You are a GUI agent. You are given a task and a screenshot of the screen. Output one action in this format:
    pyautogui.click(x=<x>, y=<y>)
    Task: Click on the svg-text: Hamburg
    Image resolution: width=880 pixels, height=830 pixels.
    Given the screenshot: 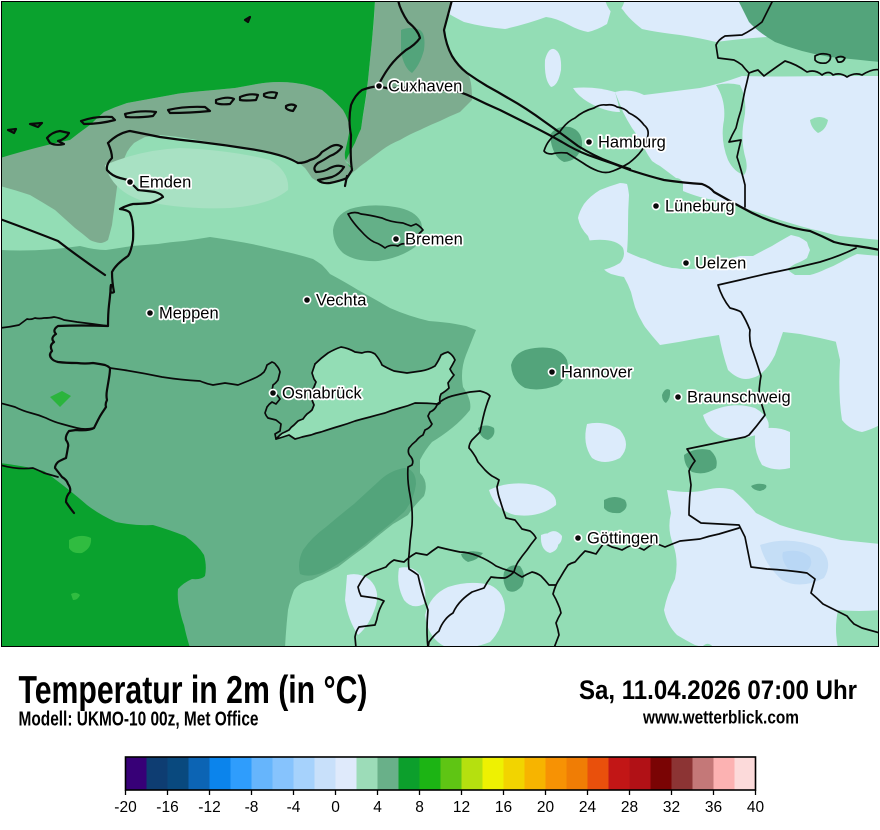 What is the action you would take?
    pyautogui.click(x=632, y=143)
    